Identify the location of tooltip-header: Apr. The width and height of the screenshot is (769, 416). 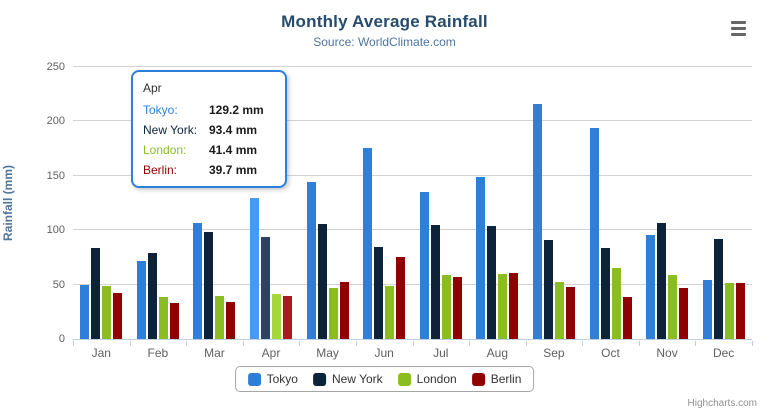
(152, 88).